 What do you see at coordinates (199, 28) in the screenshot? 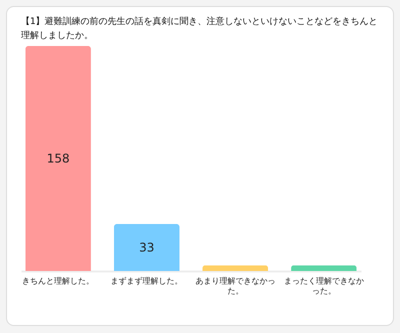
I see `chart-title: 【1】避難訓練の前の先生の話を真剣に聞き、注意しないといけないことなどをきちんと理解しましたか。` at bounding box center [199, 28].